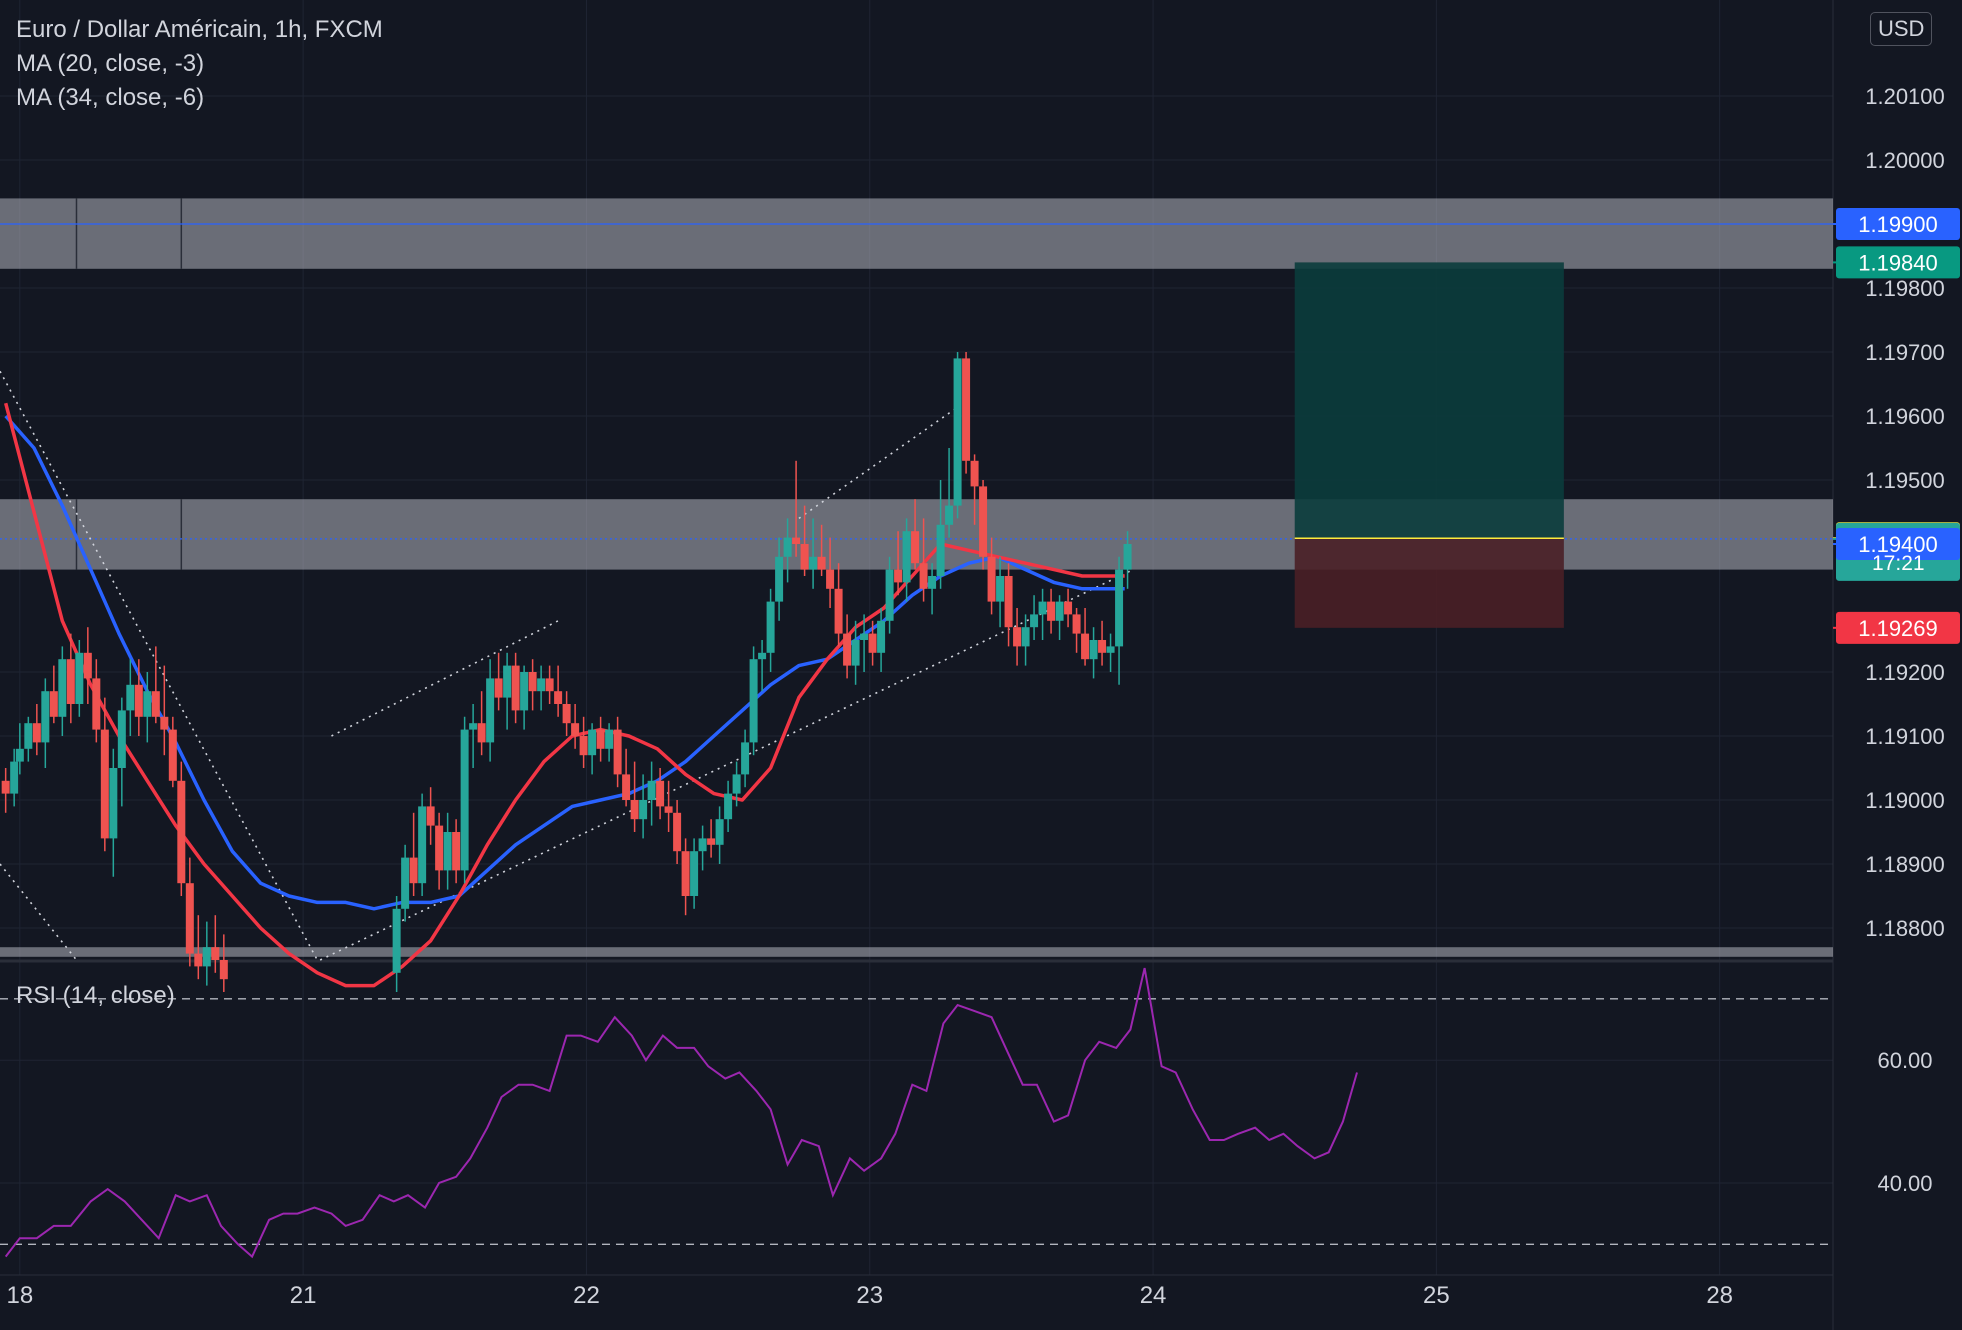 This screenshot has height=1330, width=1962. What do you see at coordinates (1905, 352) in the screenshot?
I see `price-tick-label: 1.19700` at bounding box center [1905, 352].